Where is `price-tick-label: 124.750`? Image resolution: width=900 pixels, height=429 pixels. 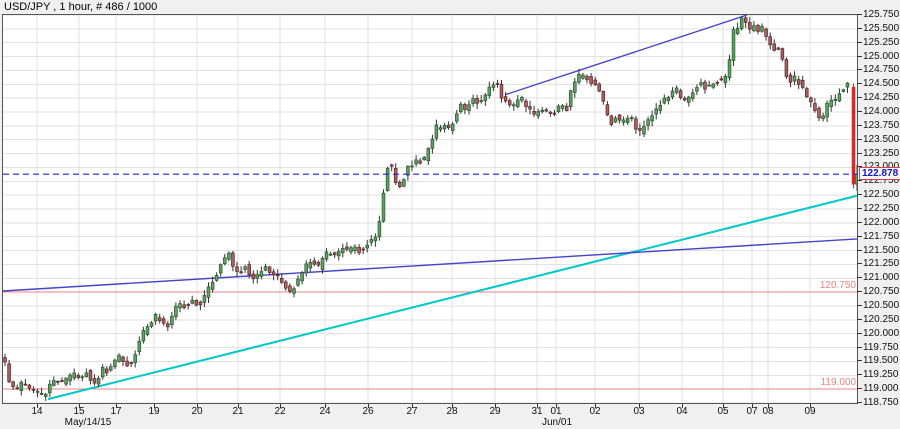 price-tick-label: 124.750 is located at coordinates (878, 70).